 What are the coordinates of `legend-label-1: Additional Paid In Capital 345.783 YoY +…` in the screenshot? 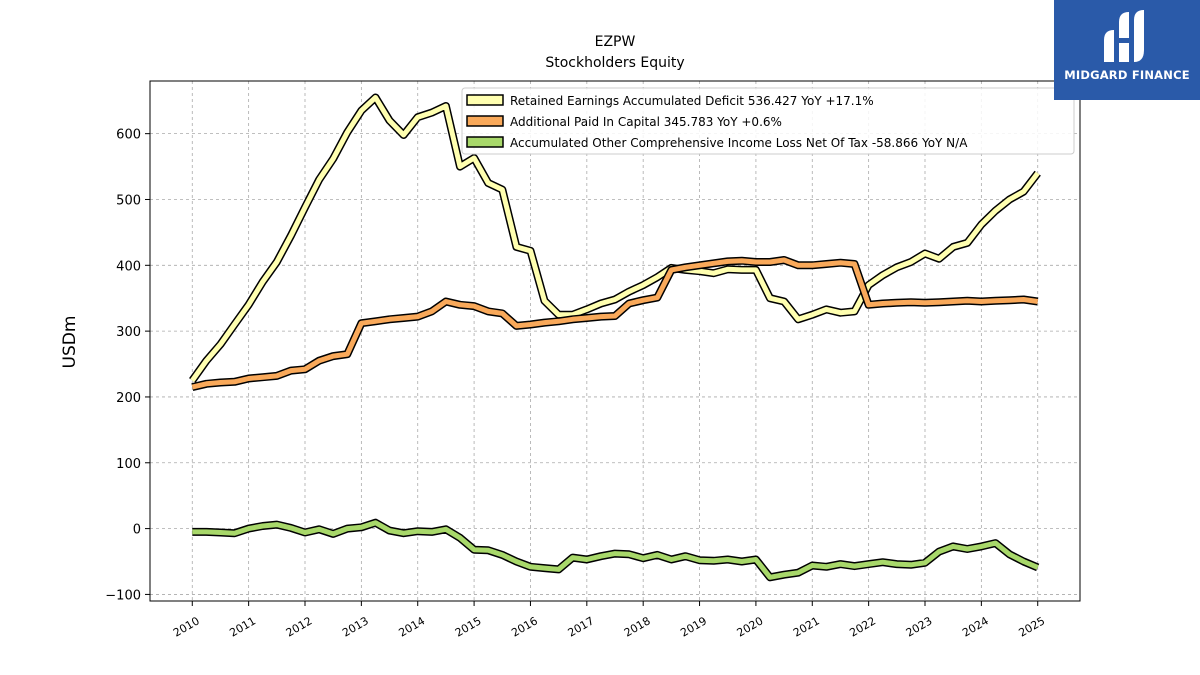 It's located at (646, 122).